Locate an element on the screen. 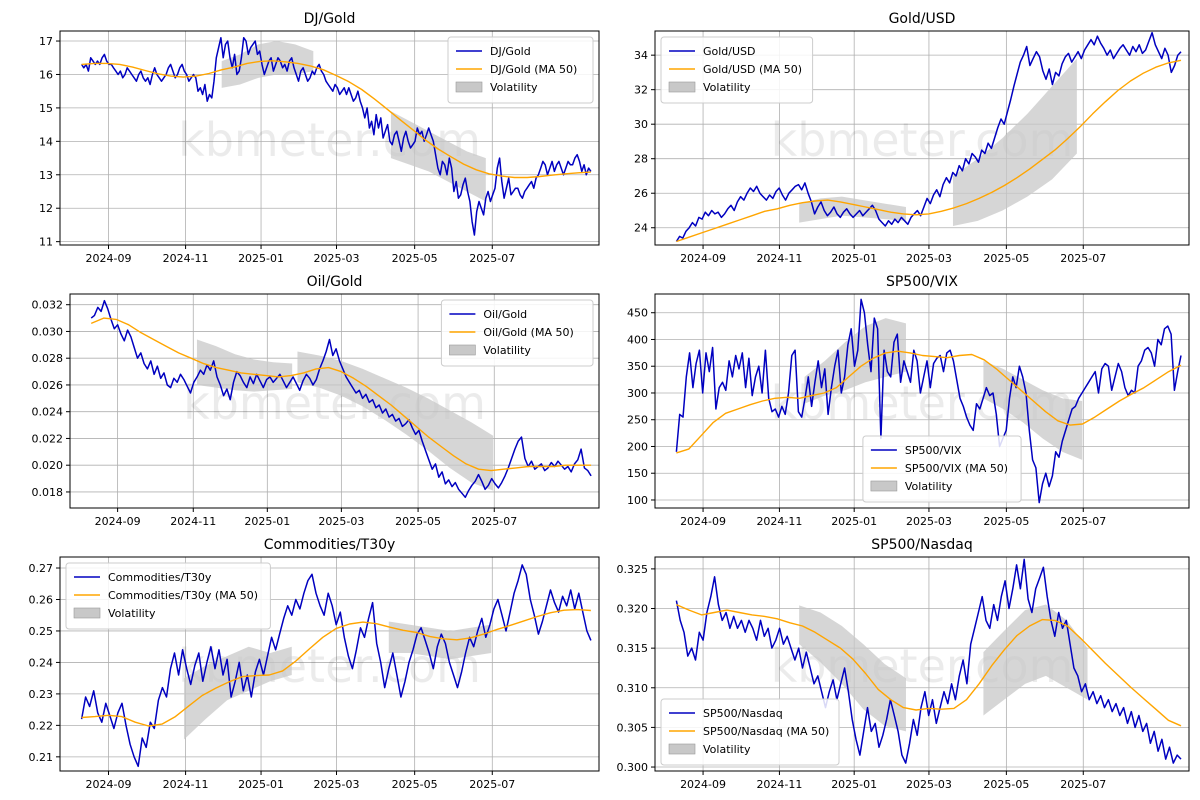  y-tick-label: 11 is located at coordinates (46, 242).